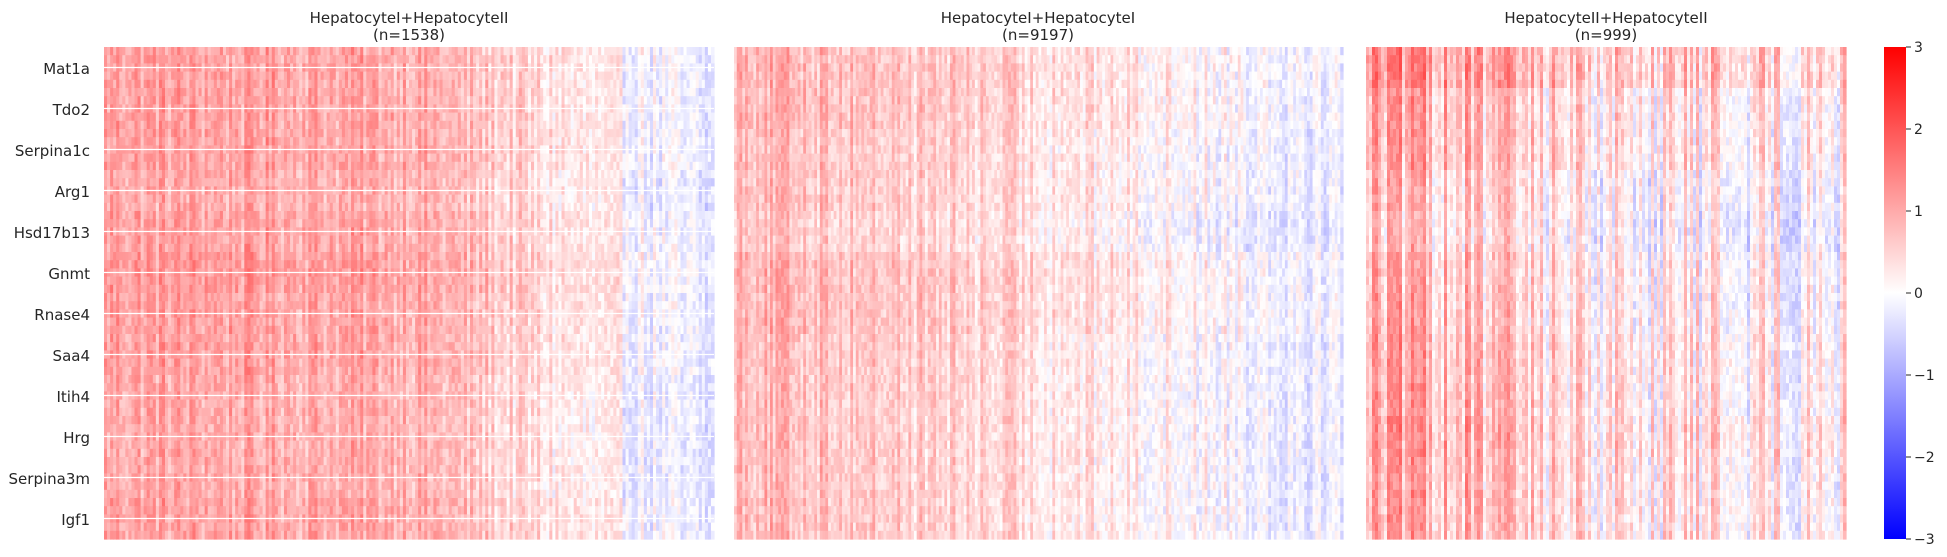  Describe the element at coordinates (409, 35) in the screenshot. I see `panel-1-n-label: (n=1538)` at that location.